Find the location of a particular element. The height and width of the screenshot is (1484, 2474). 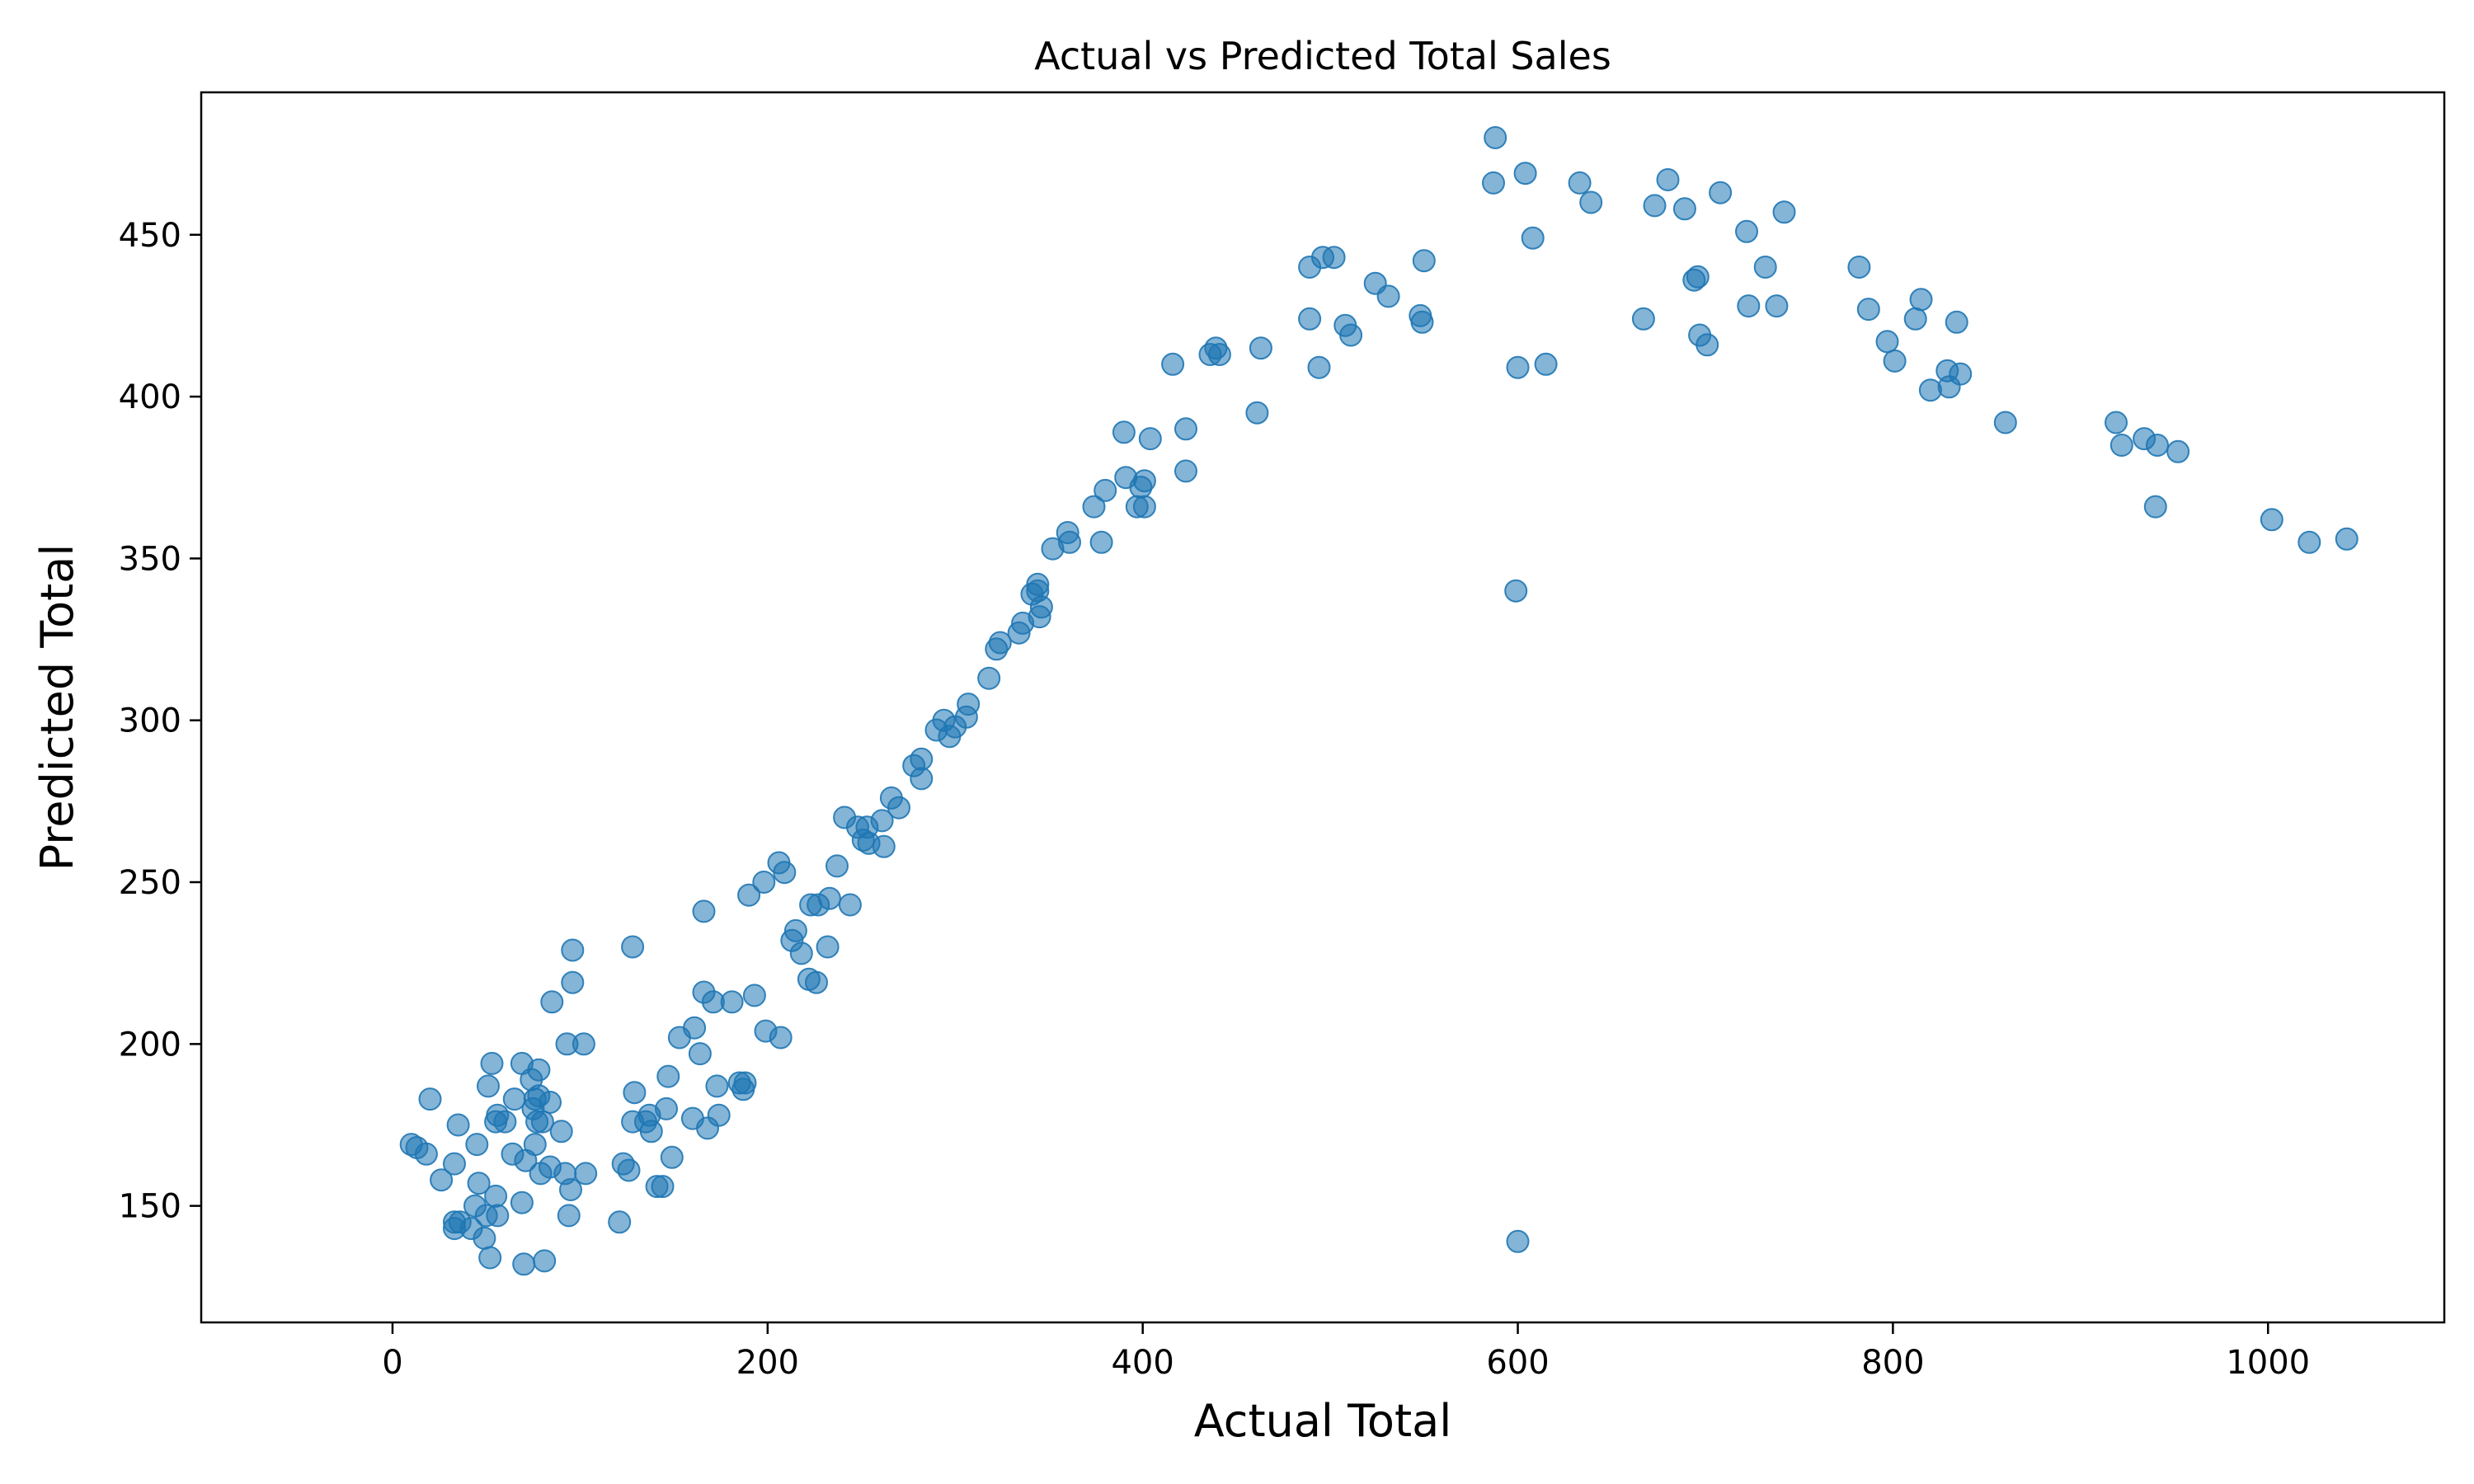

x-tick-label: 400 is located at coordinates (1142, 1363).